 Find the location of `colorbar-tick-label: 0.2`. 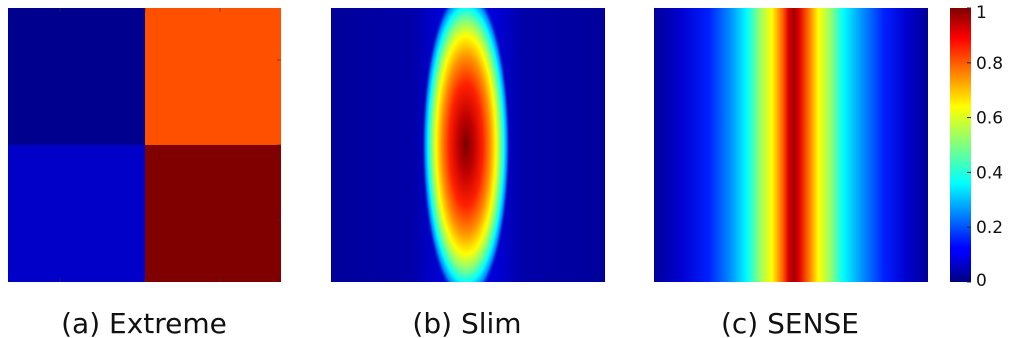

colorbar-tick-label: 0.2 is located at coordinates (989, 228).